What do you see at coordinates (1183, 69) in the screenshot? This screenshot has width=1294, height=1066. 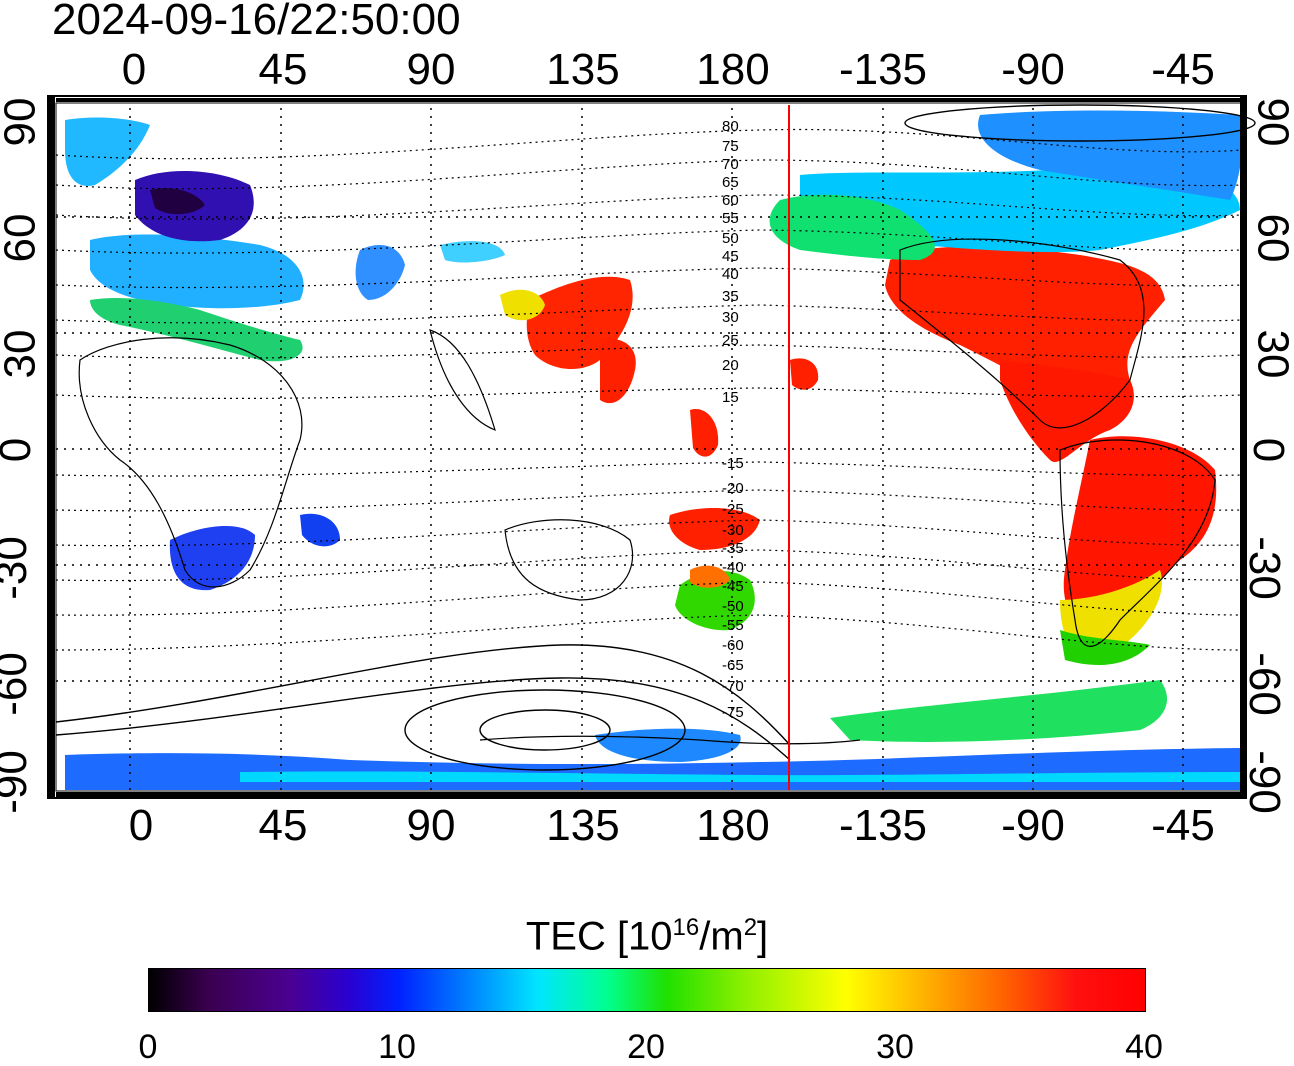 I see `lon-tick-top: -45` at bounding box center [1183, 69].